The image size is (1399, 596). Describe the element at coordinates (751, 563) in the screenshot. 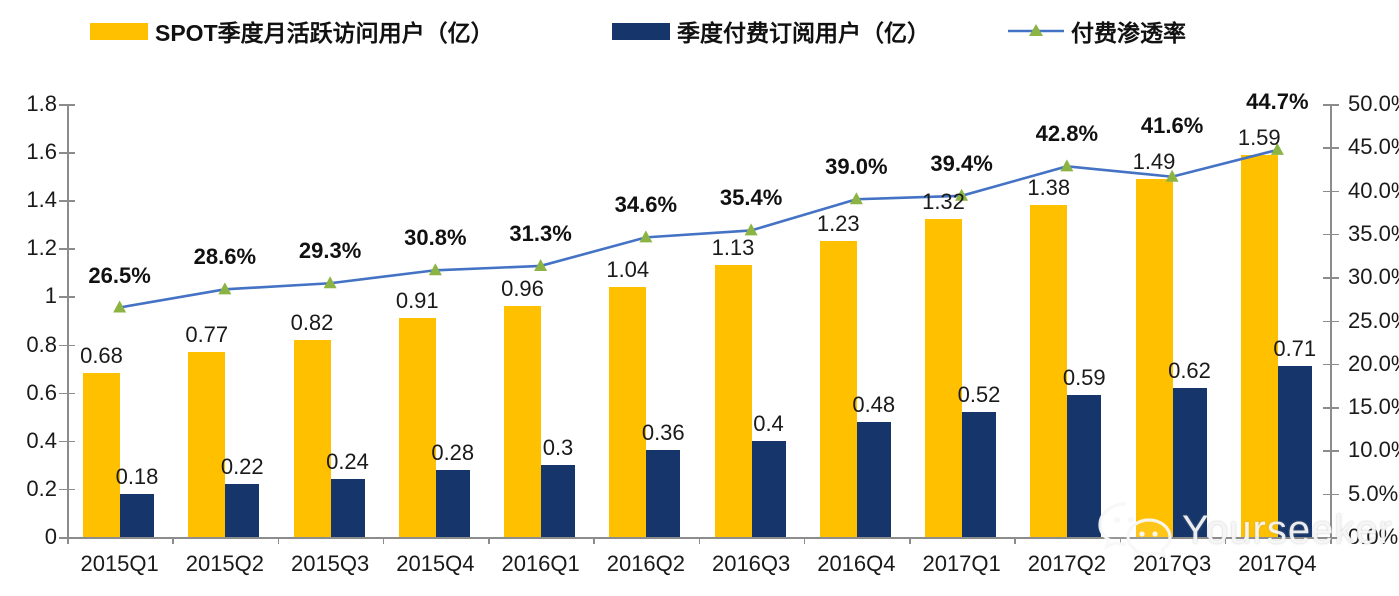

I see `x-axis-category-label: 2016Q3` at that location.